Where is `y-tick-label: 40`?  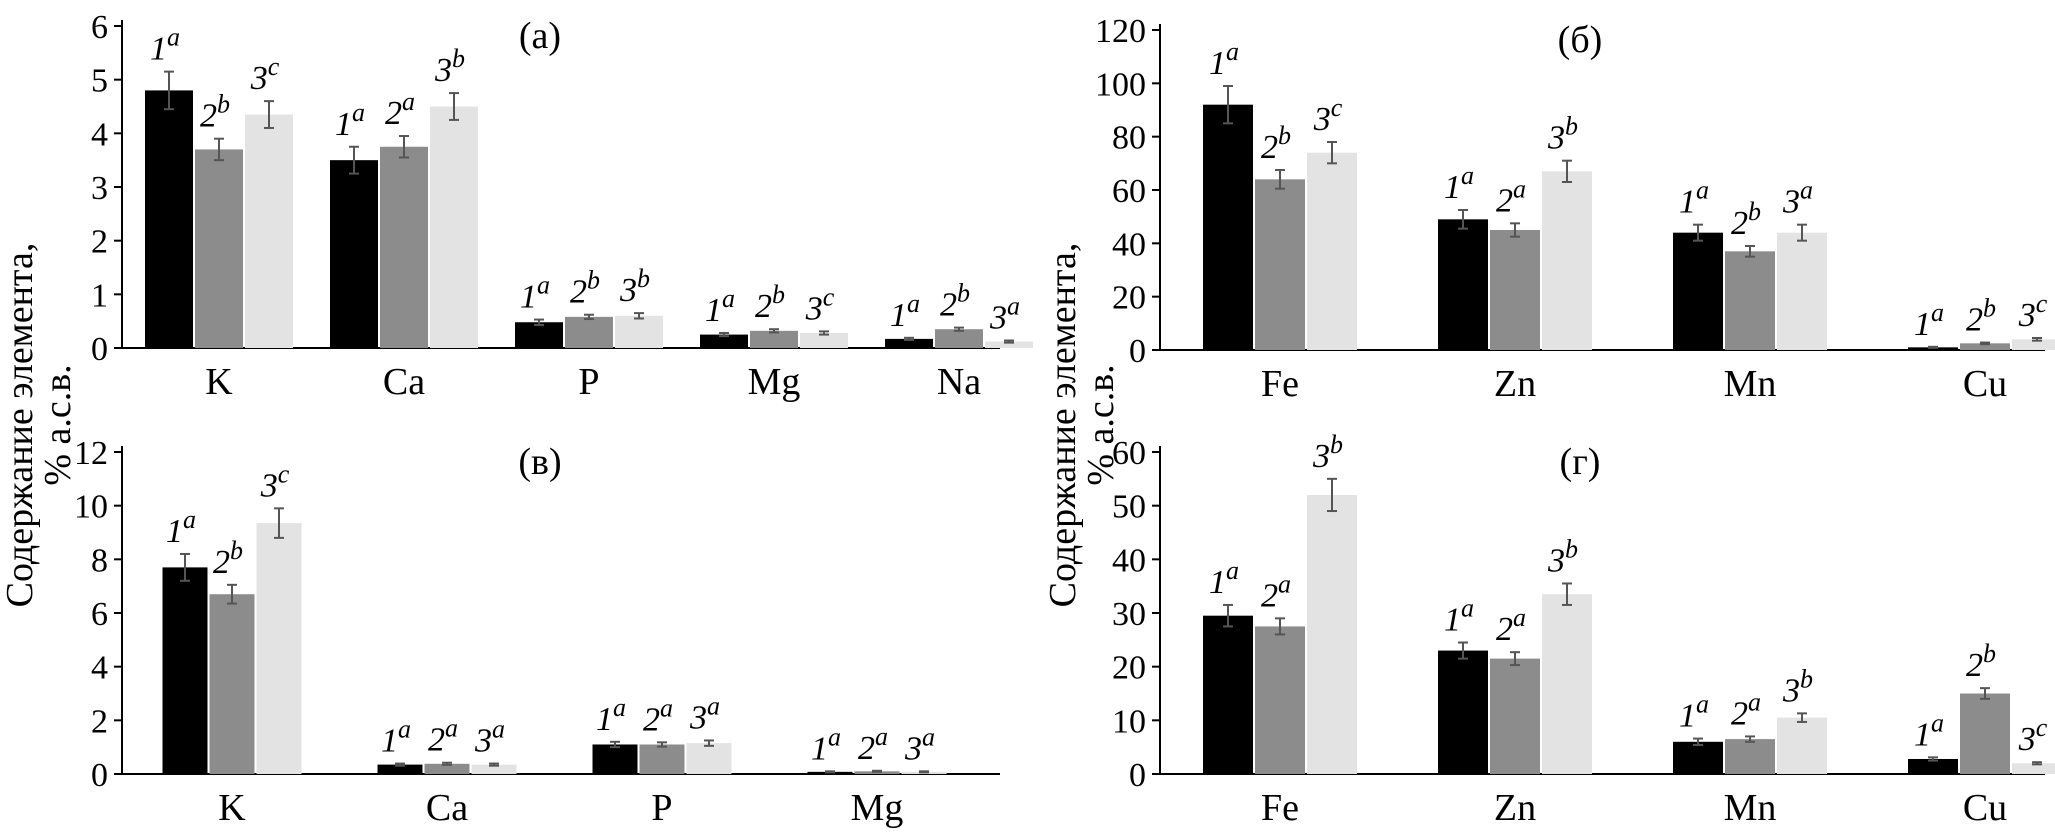 y-tick-label: 40 is located at coordinates (1129, 560).